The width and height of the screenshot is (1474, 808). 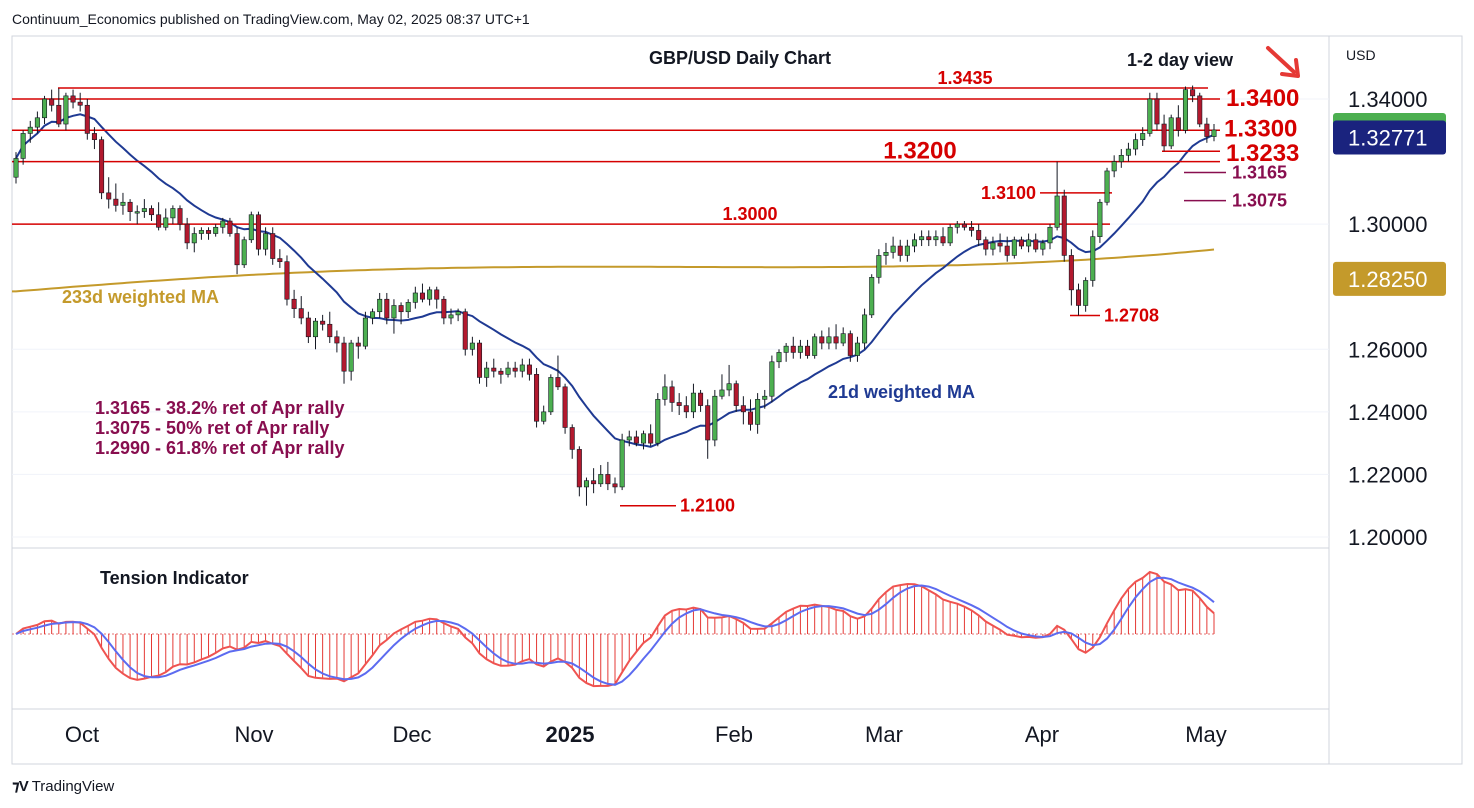 What do you see at coordinates (570, 734) in the screenshot?
I see `time-tick-label: 2025` at bounding box center [570, 734].